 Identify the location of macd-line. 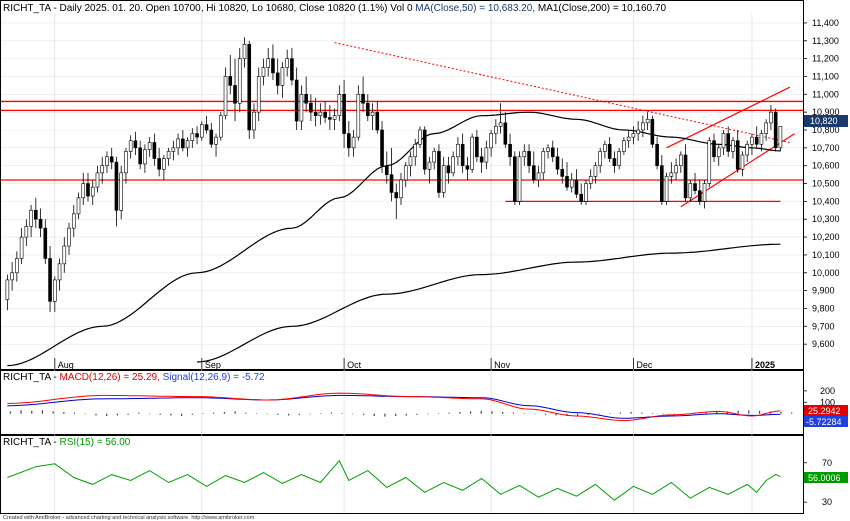
(394, 407).